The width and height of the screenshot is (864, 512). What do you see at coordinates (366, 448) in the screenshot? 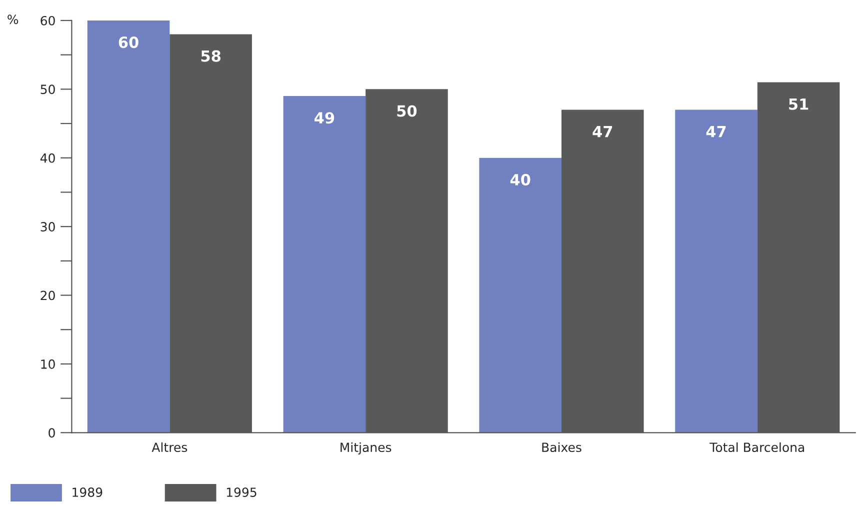
I see `x-tick-label: Mitjanes` at bounding box center [366, 448].